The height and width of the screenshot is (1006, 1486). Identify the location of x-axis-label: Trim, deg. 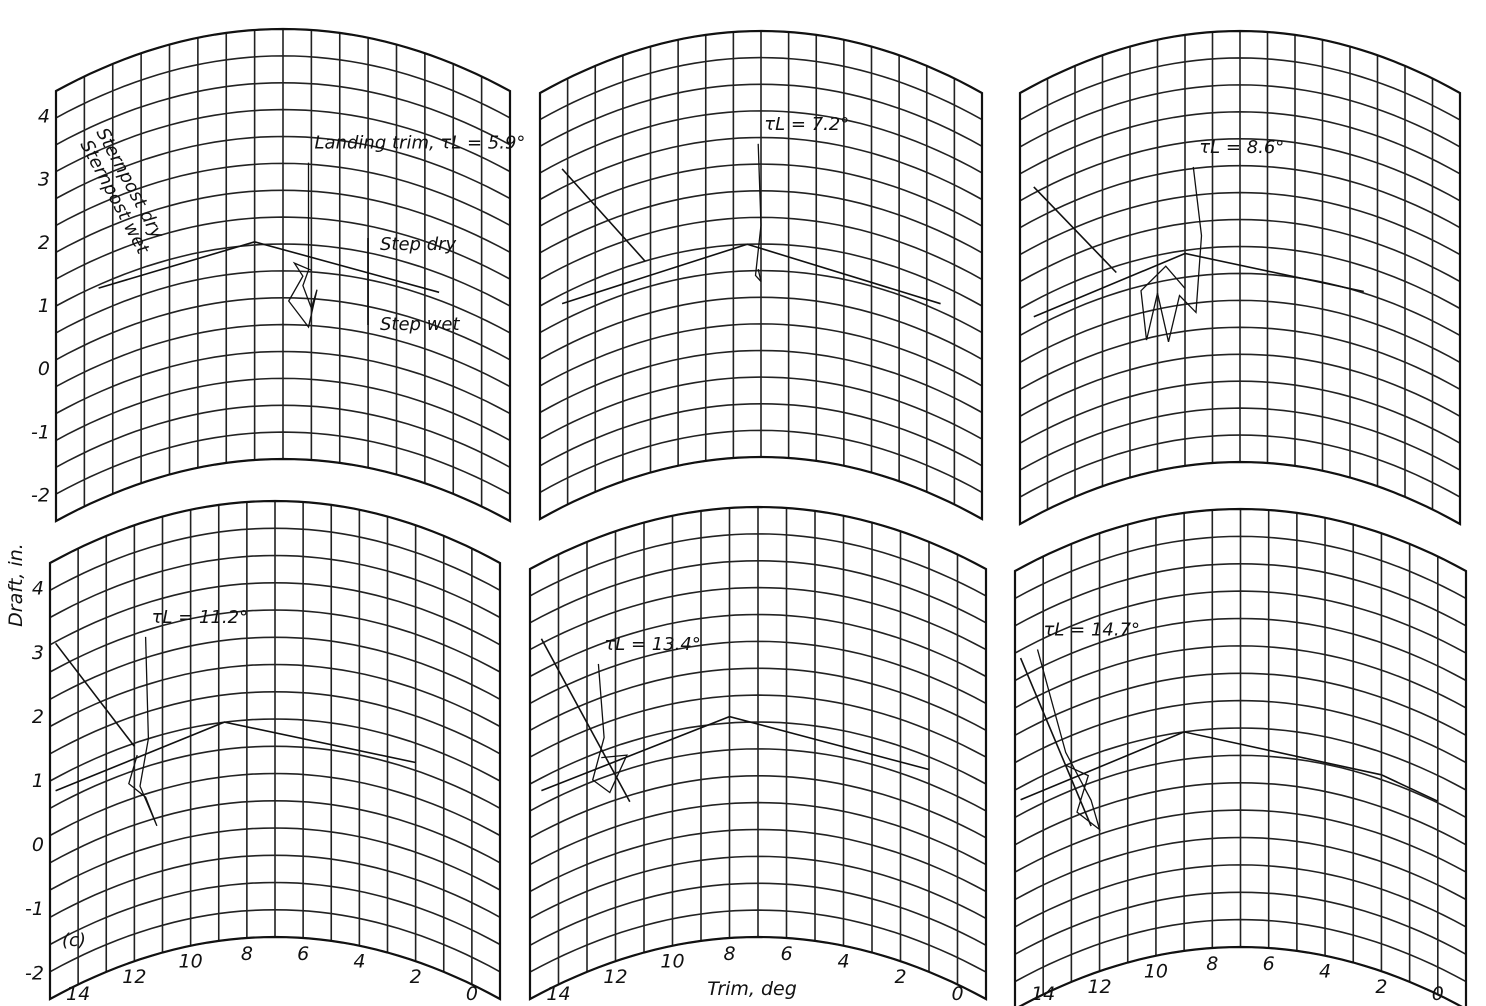
(752, 989).